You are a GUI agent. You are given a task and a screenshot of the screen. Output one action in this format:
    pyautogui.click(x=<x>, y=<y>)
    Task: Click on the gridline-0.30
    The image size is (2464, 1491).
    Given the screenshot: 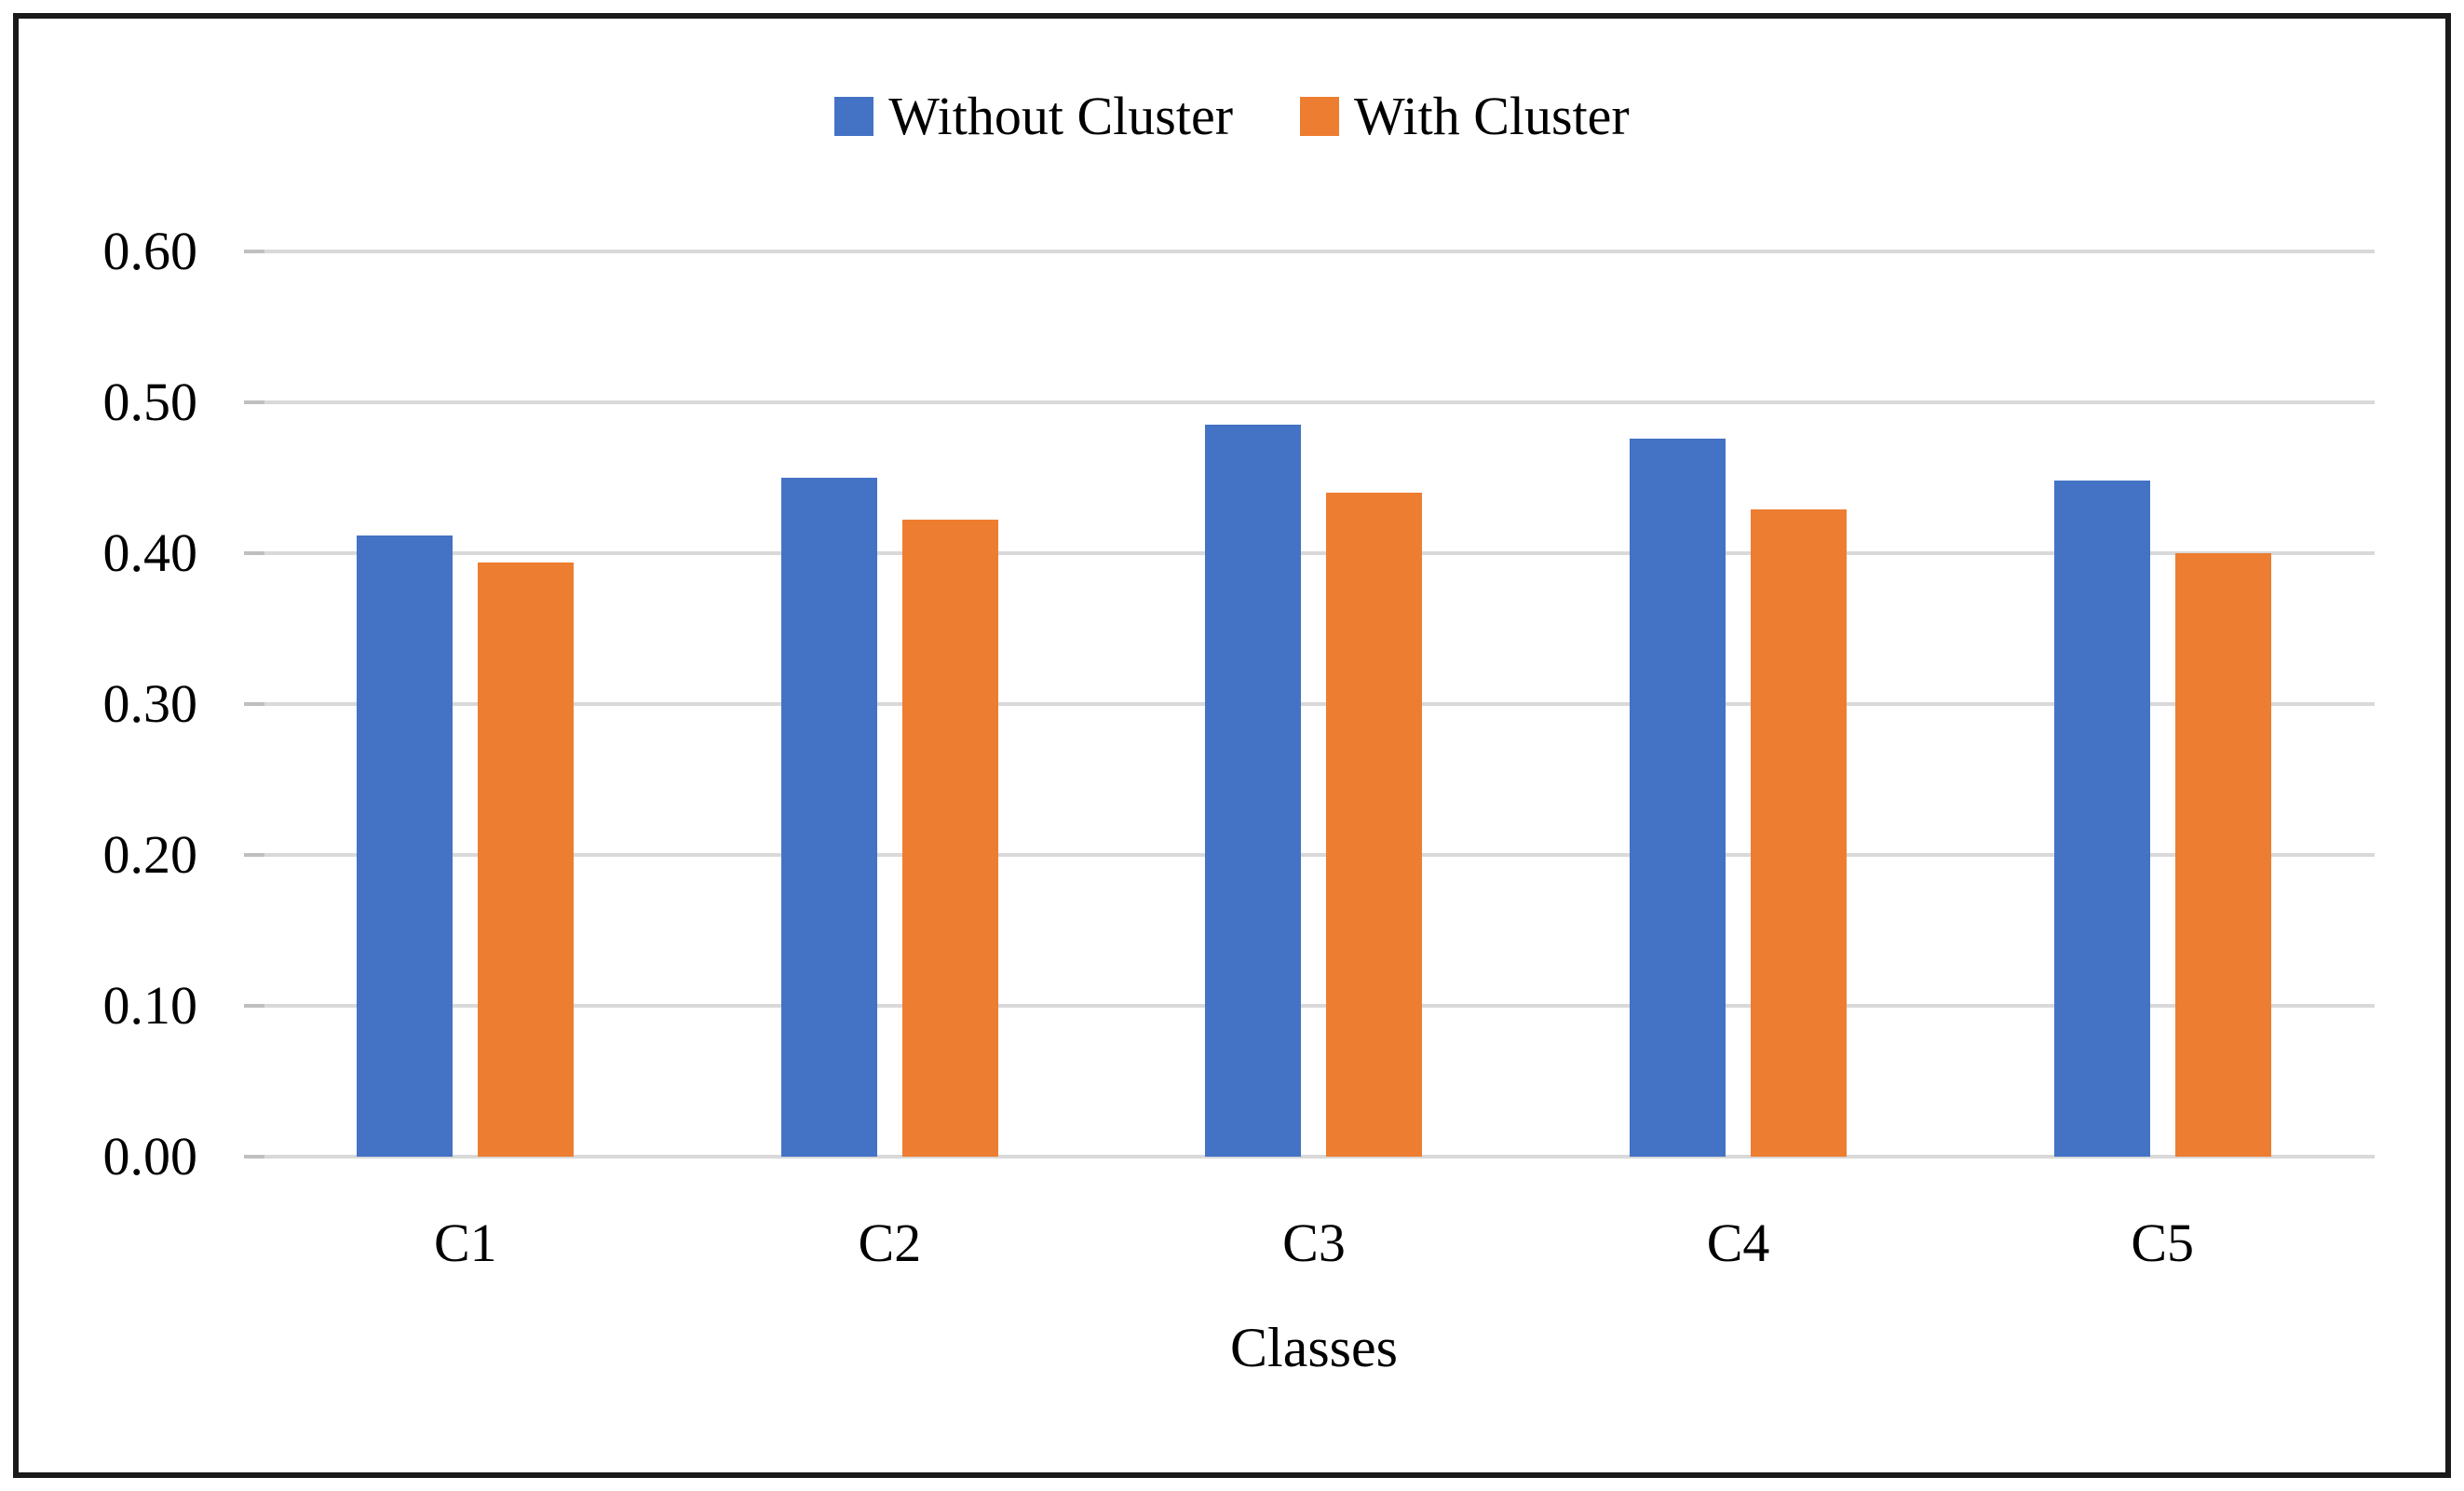 What is the action you would take?
    pyautogui.click(x=1314, y=704)
    